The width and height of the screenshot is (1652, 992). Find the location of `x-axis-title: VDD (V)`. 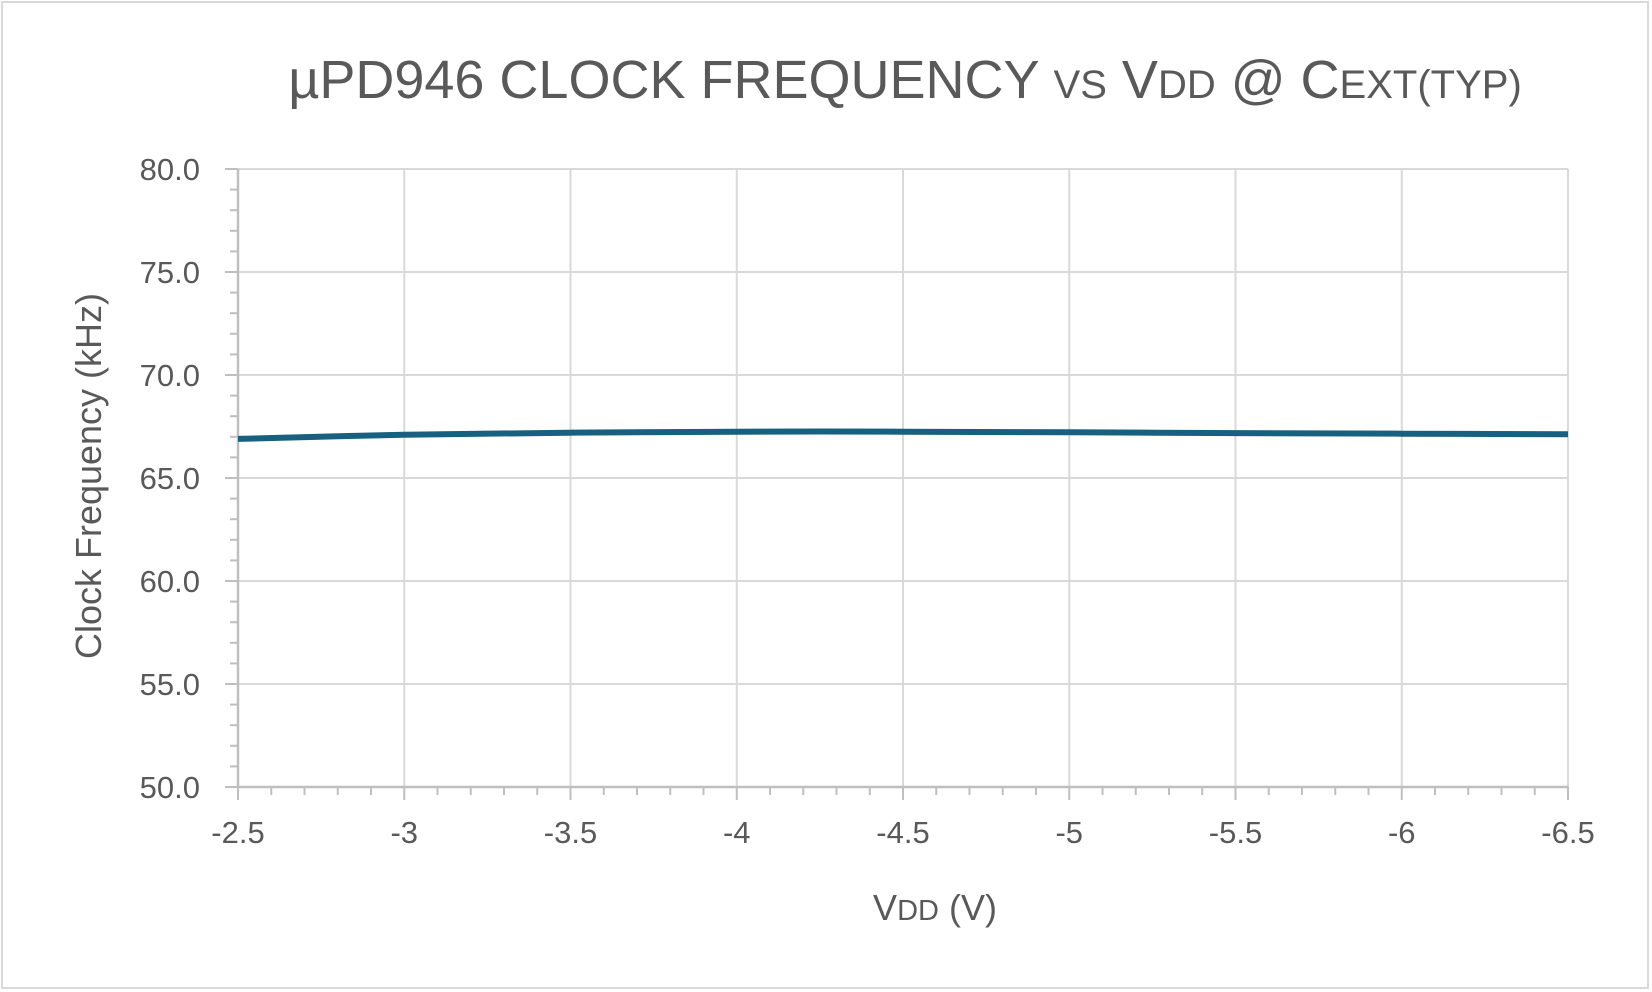

x-axis-title: VDD (V) is located at coordinates (935, 907).